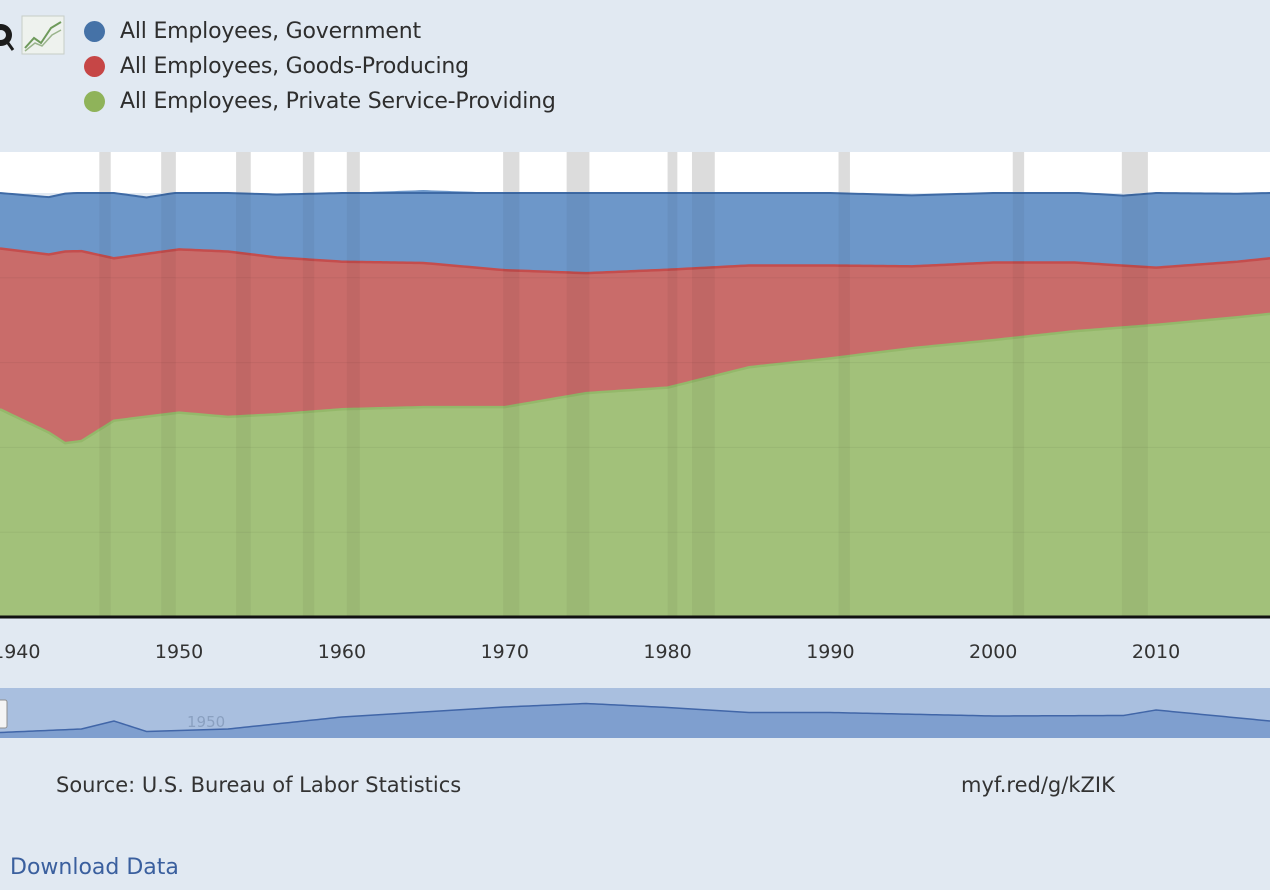 The height and width of the screenshot is (890, 1270). What do you see at coordinates (1156, 652) in the screenshot?
I see `x-tick-label-2010: 2010` at bounding box center [1156, 652].